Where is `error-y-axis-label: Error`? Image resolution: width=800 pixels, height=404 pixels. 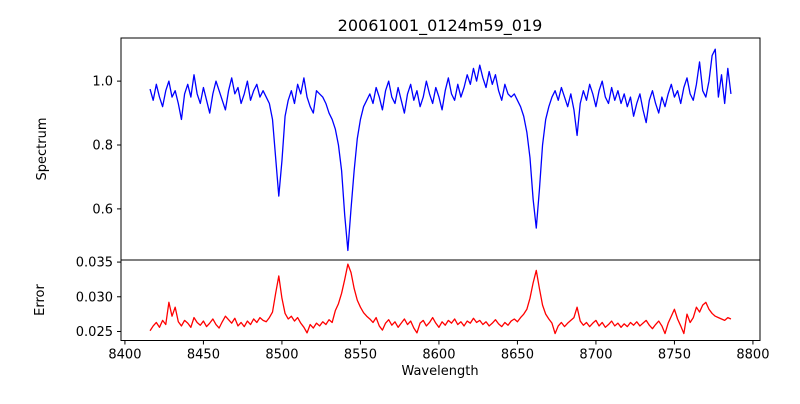 error-y-axis-label: Error is located at coordinates (40, 300).